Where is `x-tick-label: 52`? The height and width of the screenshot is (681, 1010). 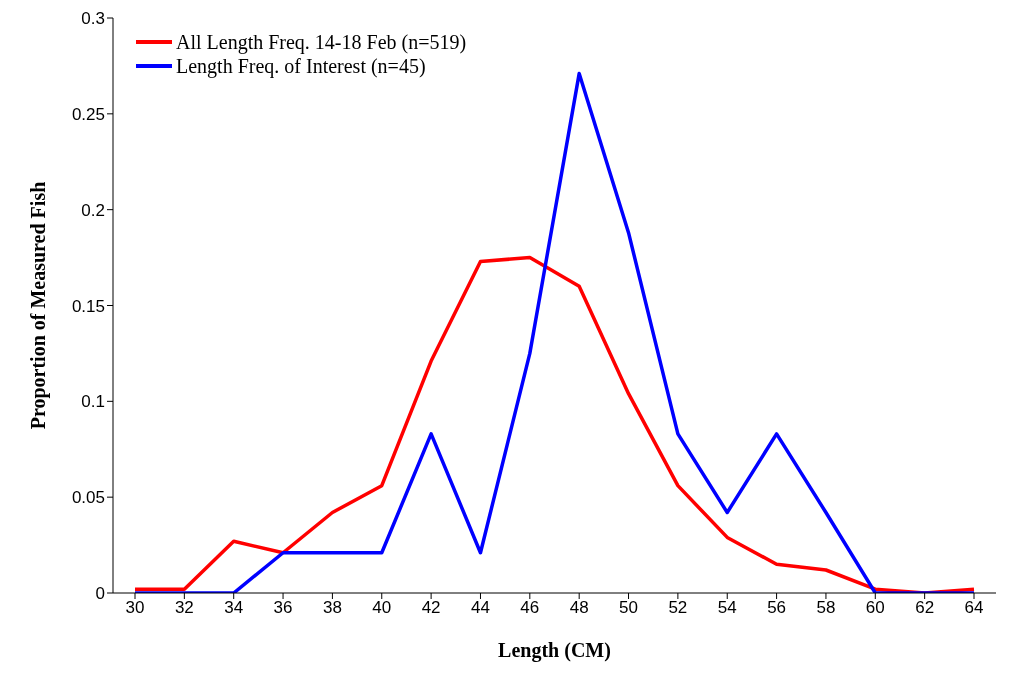
x-tick-label: 52 is located at coordinates (678, 608).